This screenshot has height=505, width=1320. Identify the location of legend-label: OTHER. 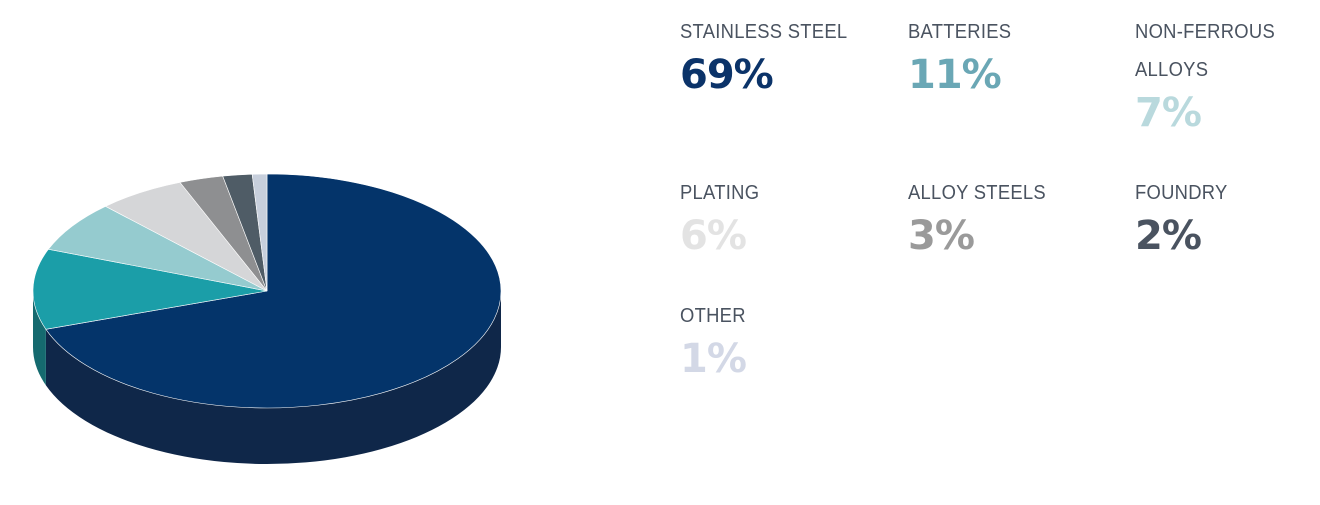
(713, 316).